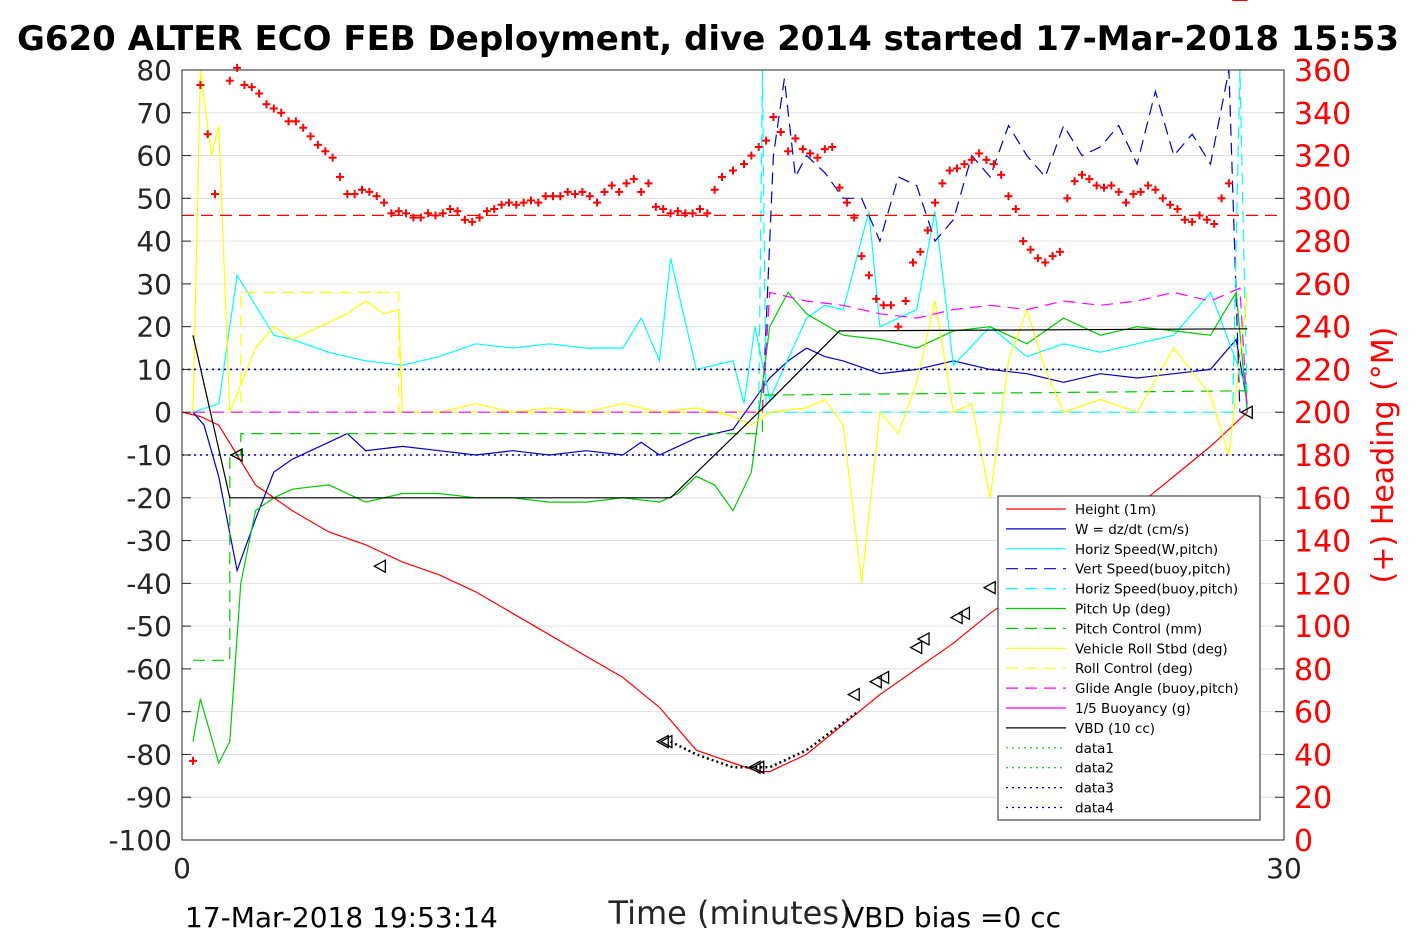 The image size is (1417, 945). Describe the element at coordinates (1322, 199) in the screenshot. I see `right-tick-label: 300` at that location.